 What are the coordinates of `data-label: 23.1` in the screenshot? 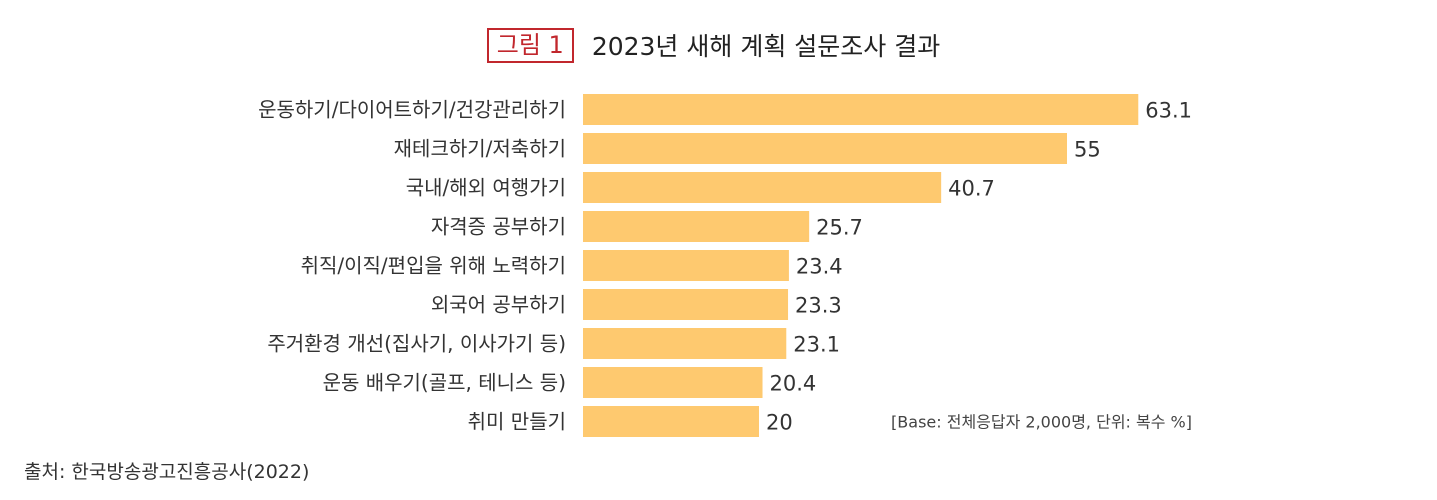 It's located at (816, 345).